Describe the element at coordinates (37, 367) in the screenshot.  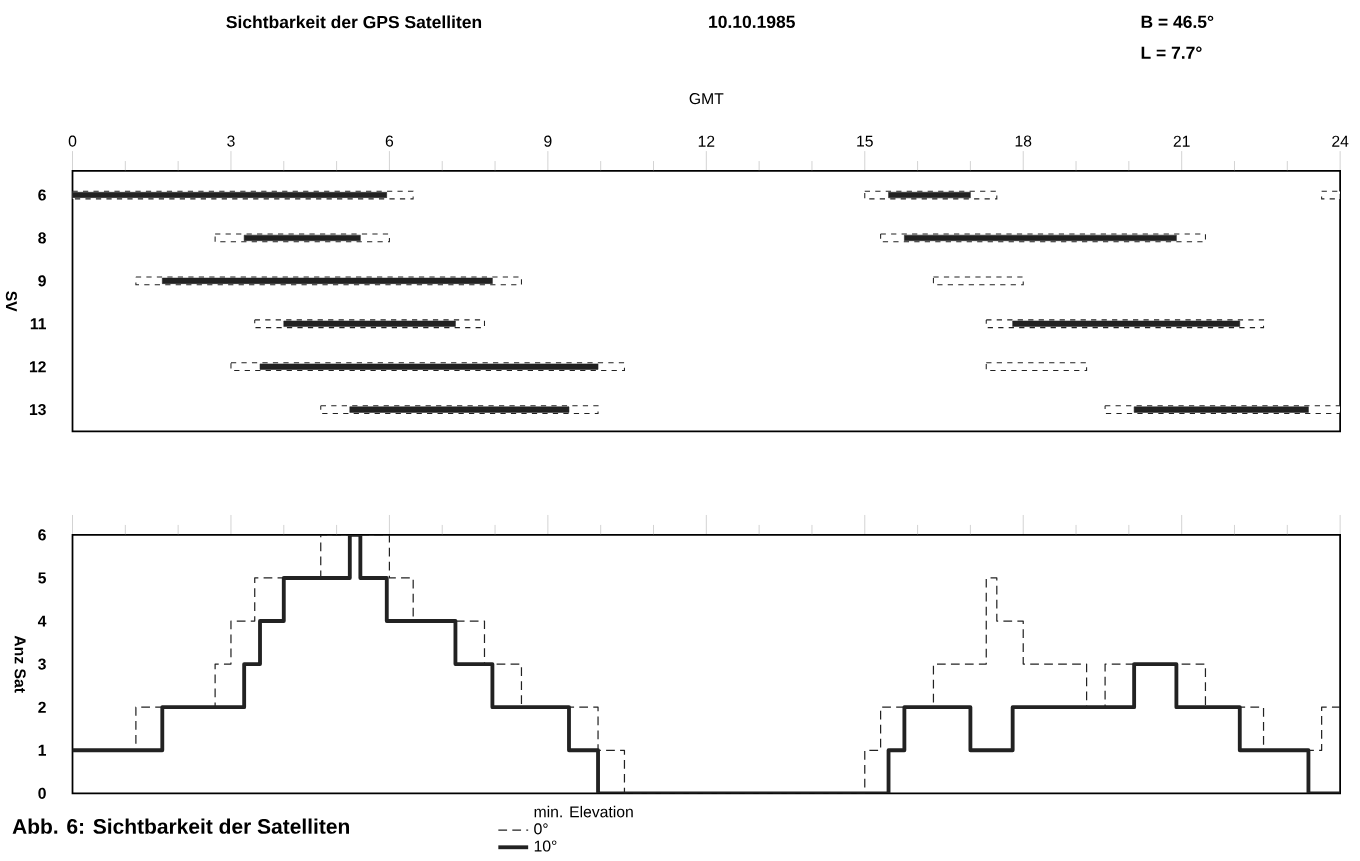
I see `y-tick-label: 12` at that location.